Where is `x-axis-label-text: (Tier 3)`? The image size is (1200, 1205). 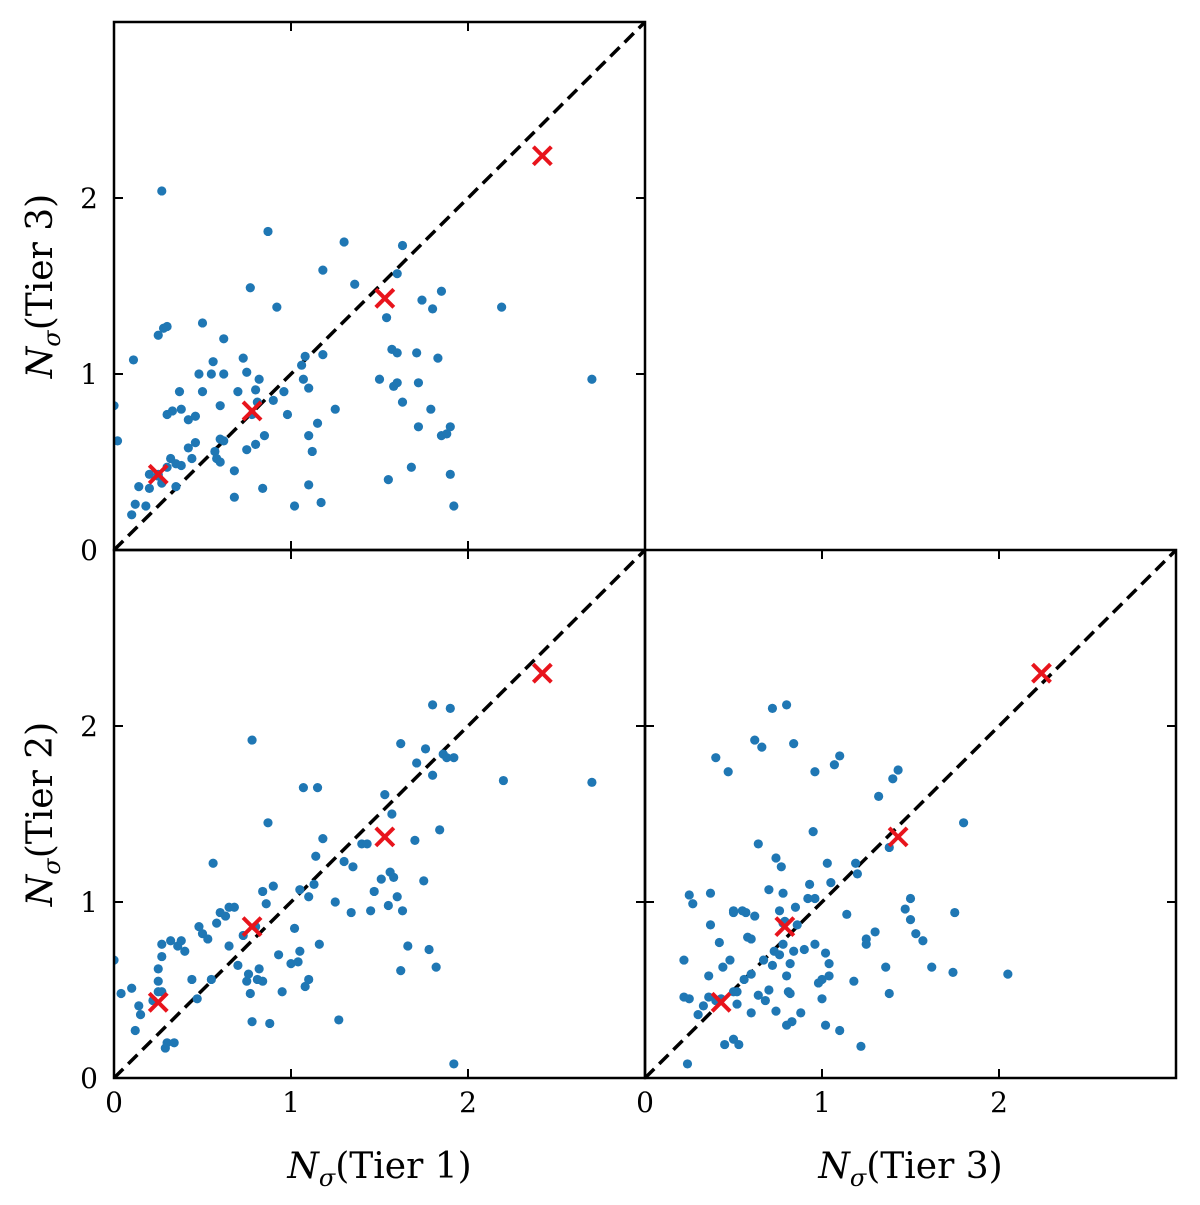
x-axis-label-text: (Tier 3) is located at coordinates (934, 1166).